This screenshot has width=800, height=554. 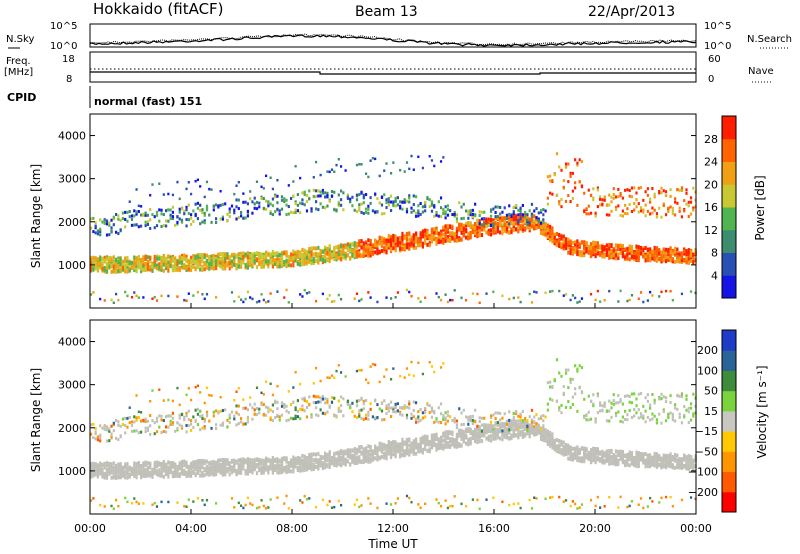 What do you see at coordinates (20, 39) in the screenshot?
I see `nsky-label: N.Sky` at bounding box center [20, 39].